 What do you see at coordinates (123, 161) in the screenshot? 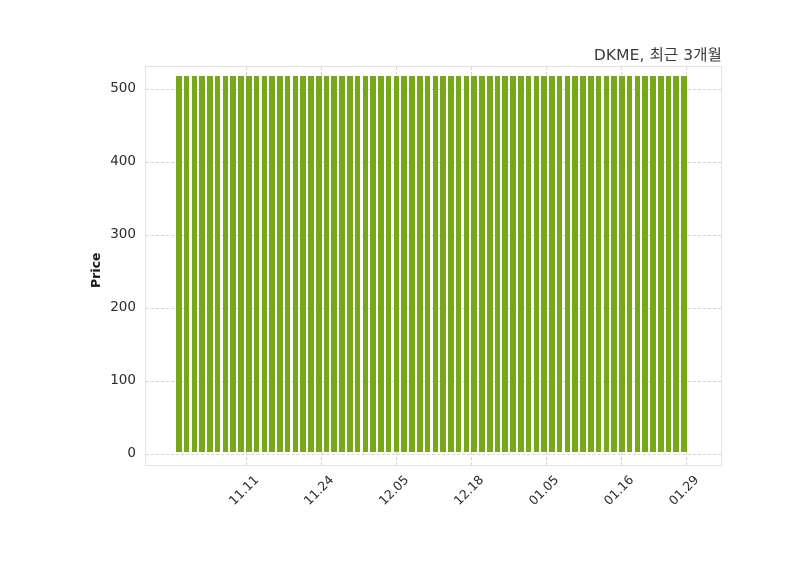
I see `y-tick-label: 400` at bounding box center [123, 161].